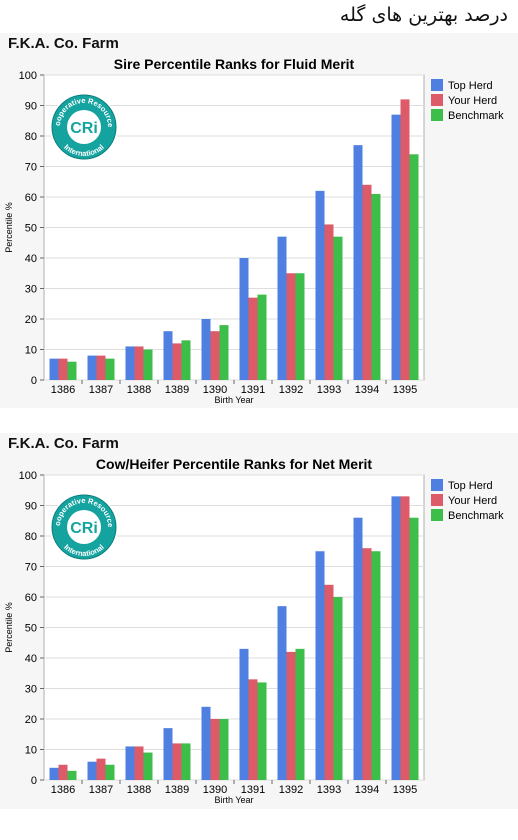 The height and width of the screenshot is (840, 518). What do you see at coordinates (83, 150) in the screenshot?
I see `logo-bottom-text: International` at bounding box center [83, 150].